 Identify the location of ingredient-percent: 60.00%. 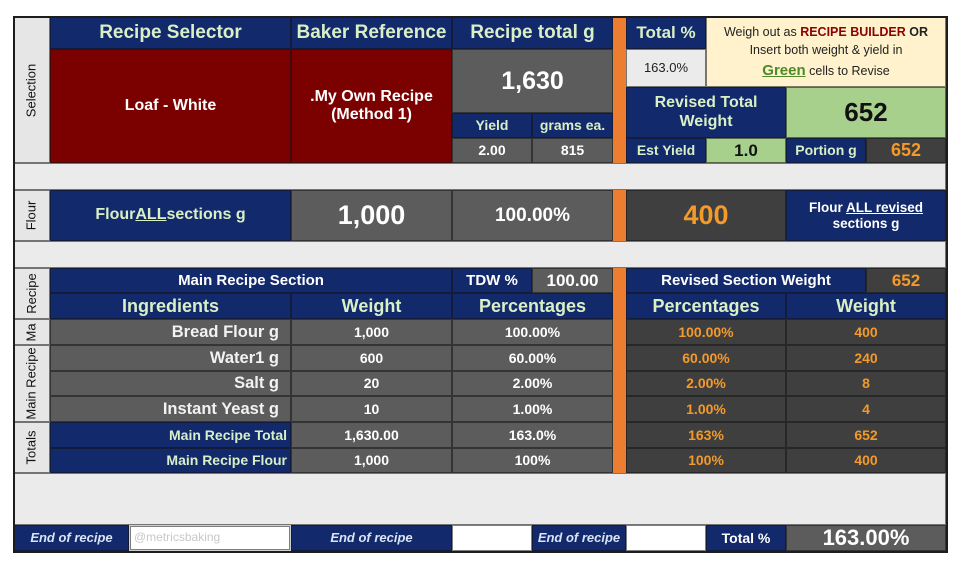
(532, 358).